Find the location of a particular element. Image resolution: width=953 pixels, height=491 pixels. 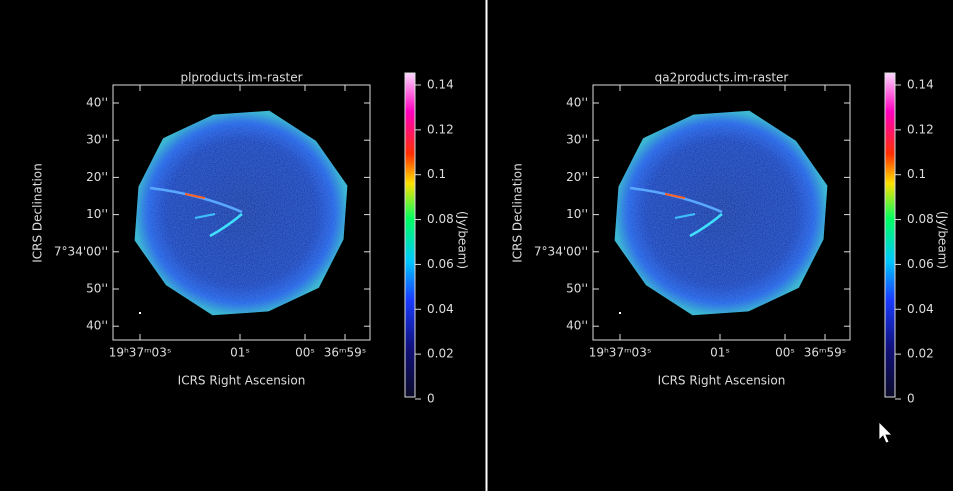

plot-title: plproducts.im-raster is located at coordinates (241, 78).